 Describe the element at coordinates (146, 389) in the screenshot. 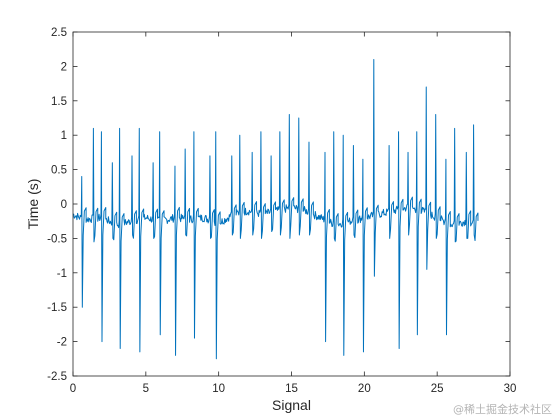

I see `x-tick-label: 5` at that location.